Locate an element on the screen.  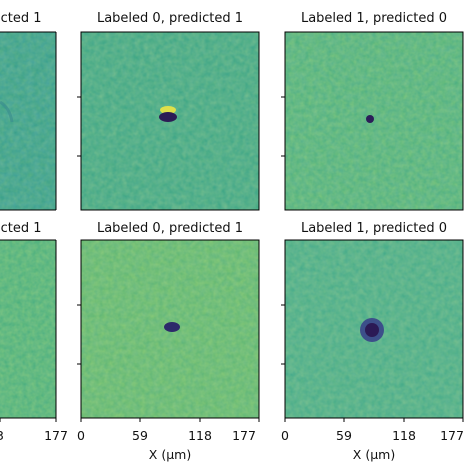
dark-dot is located at coordinates (370, 119).